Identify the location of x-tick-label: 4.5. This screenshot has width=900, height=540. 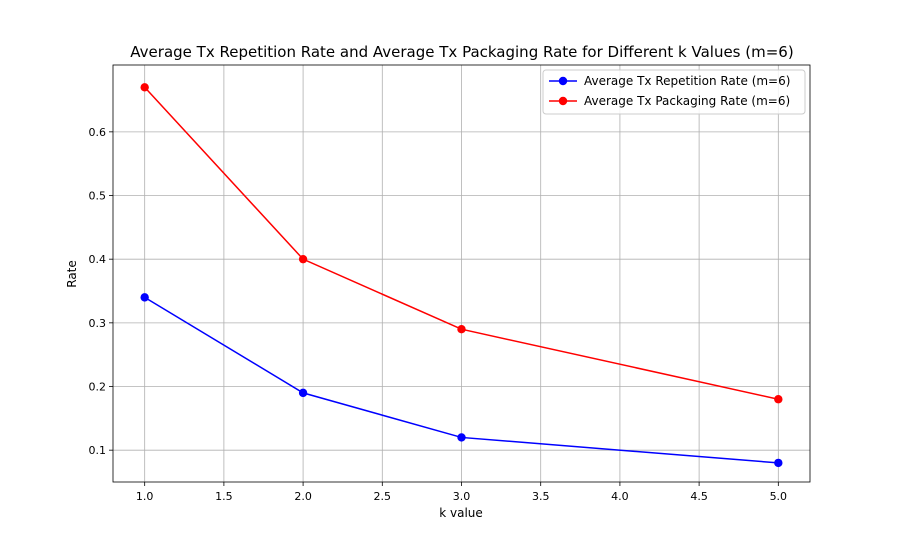
(699, 496).